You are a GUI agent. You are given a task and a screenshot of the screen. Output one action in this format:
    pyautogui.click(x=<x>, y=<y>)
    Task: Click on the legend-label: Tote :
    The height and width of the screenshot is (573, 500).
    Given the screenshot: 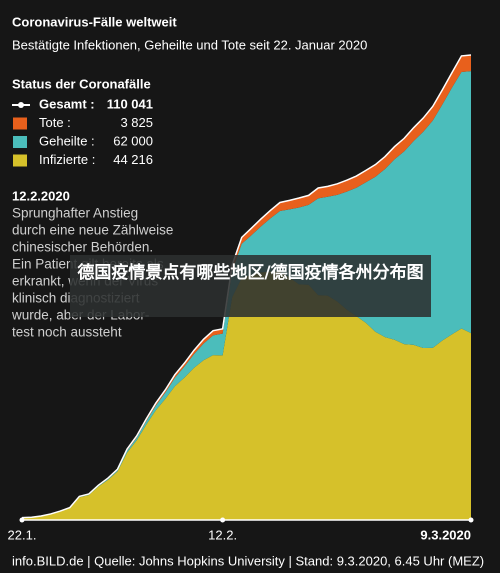 What is the action you would take?
    pyautogui.click(x=55, y=122)
    